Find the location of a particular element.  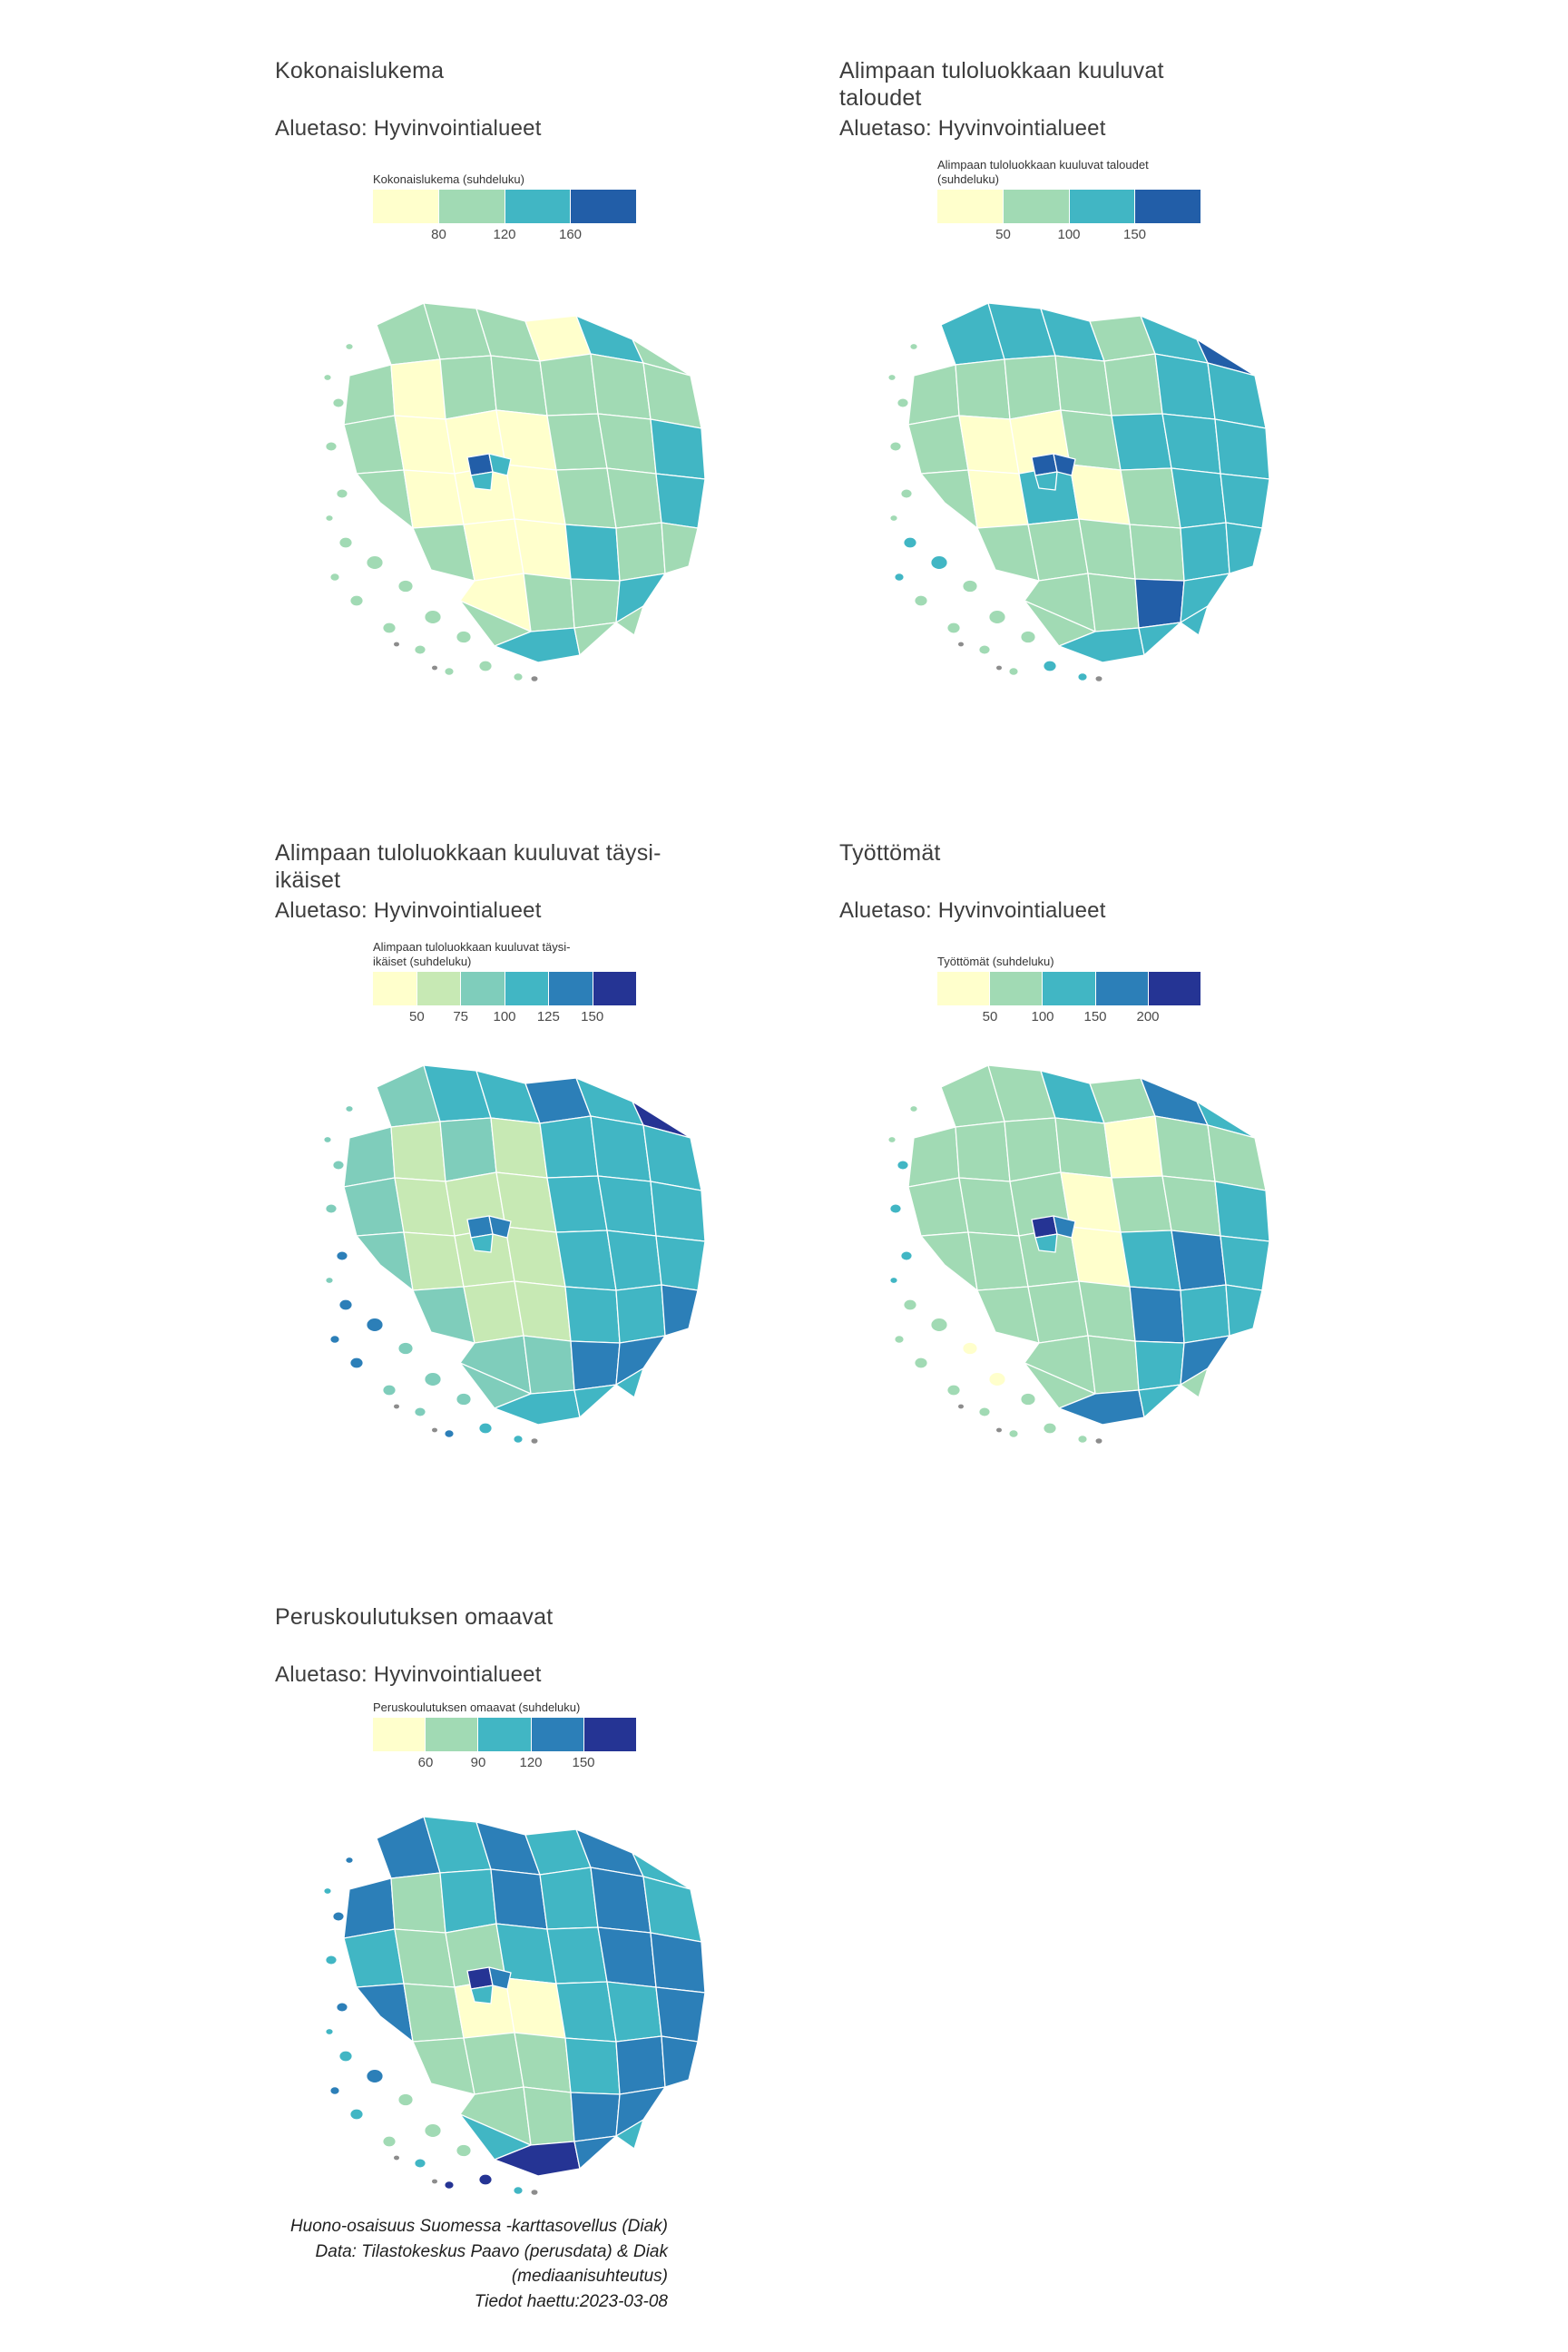

legend-tick: 150 is located at coordinates (583, 1762).